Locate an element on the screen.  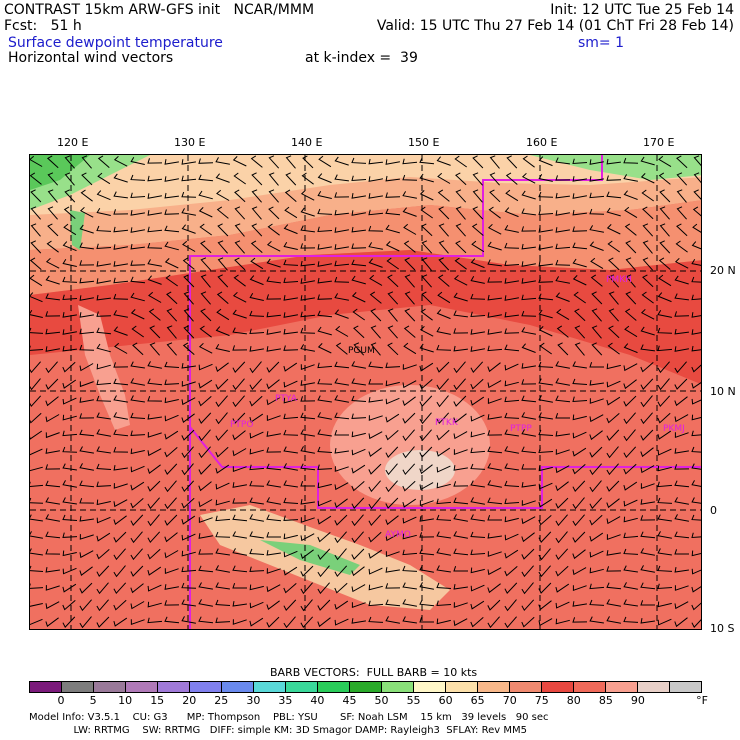
station-pkmj: PKMJ is located at coordinates (674, 429).